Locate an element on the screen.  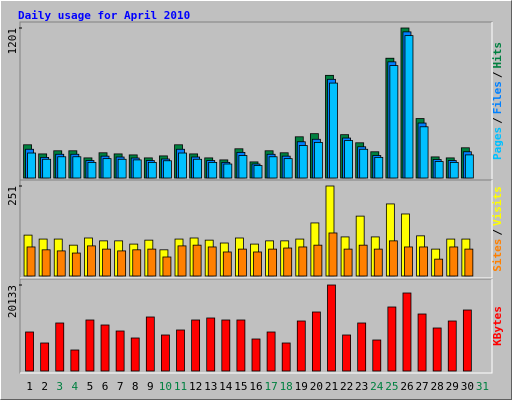
x-tick-label: 20 is located at coordinates (316, 386).